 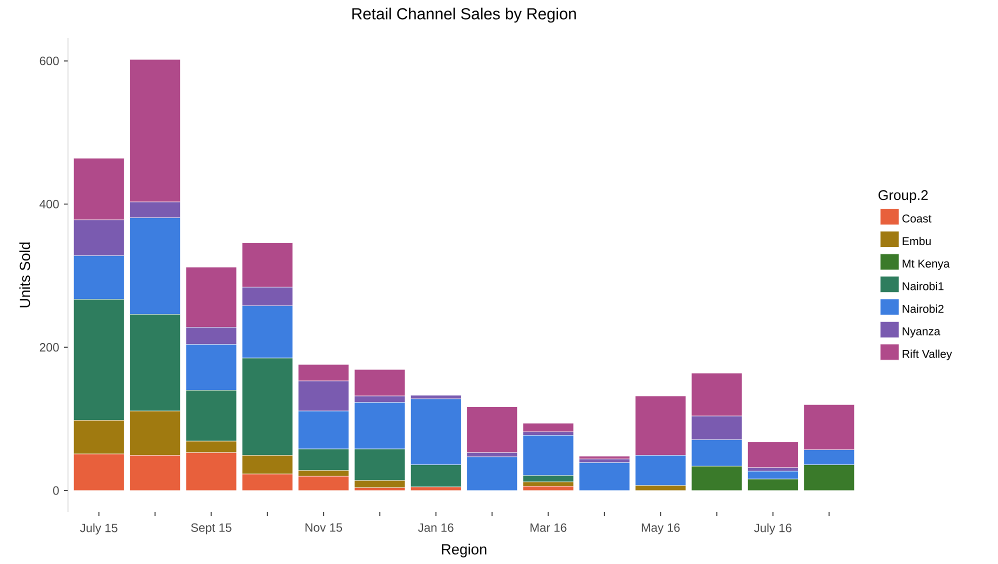 What do you see at coordinates (917, 218) in the screenshot?
I see `legend-label: Coast` at bounding box center [917, 218].